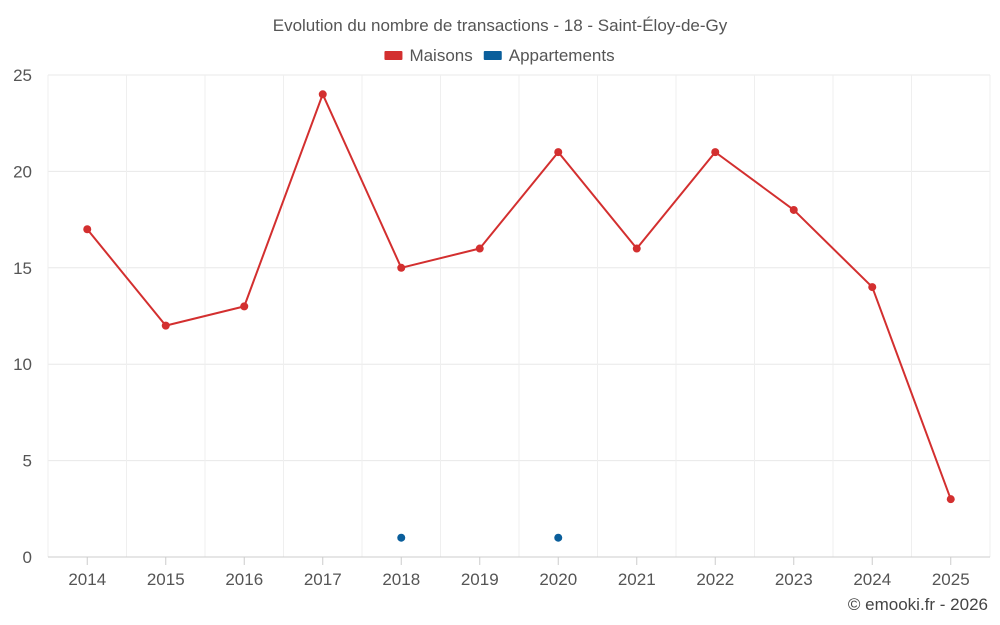 The image size is (1000, 625). Describe the element at coordinates (492, 55) in the screenshot. I see `legend-swatch-appartements` at that location.